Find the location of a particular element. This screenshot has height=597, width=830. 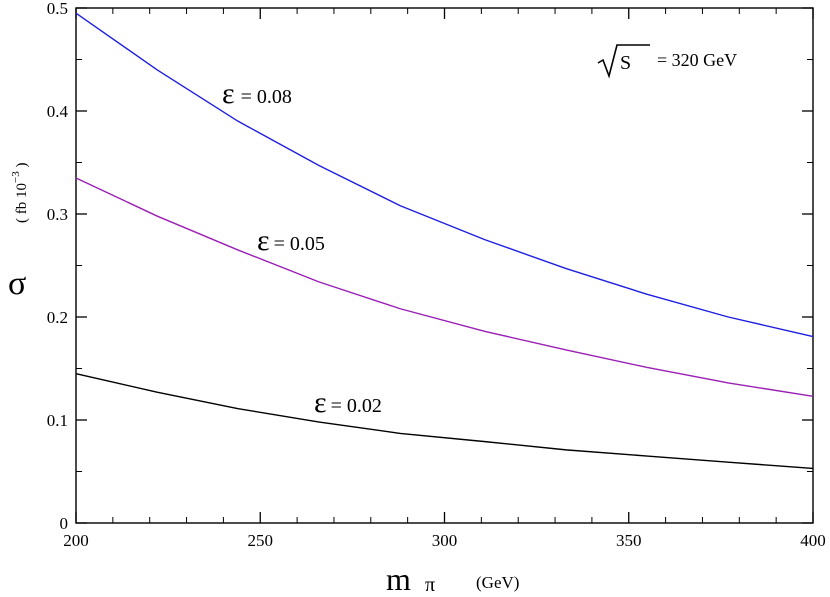

label-eps-005: ε = 0.05 is located at coordinates (291, 240).